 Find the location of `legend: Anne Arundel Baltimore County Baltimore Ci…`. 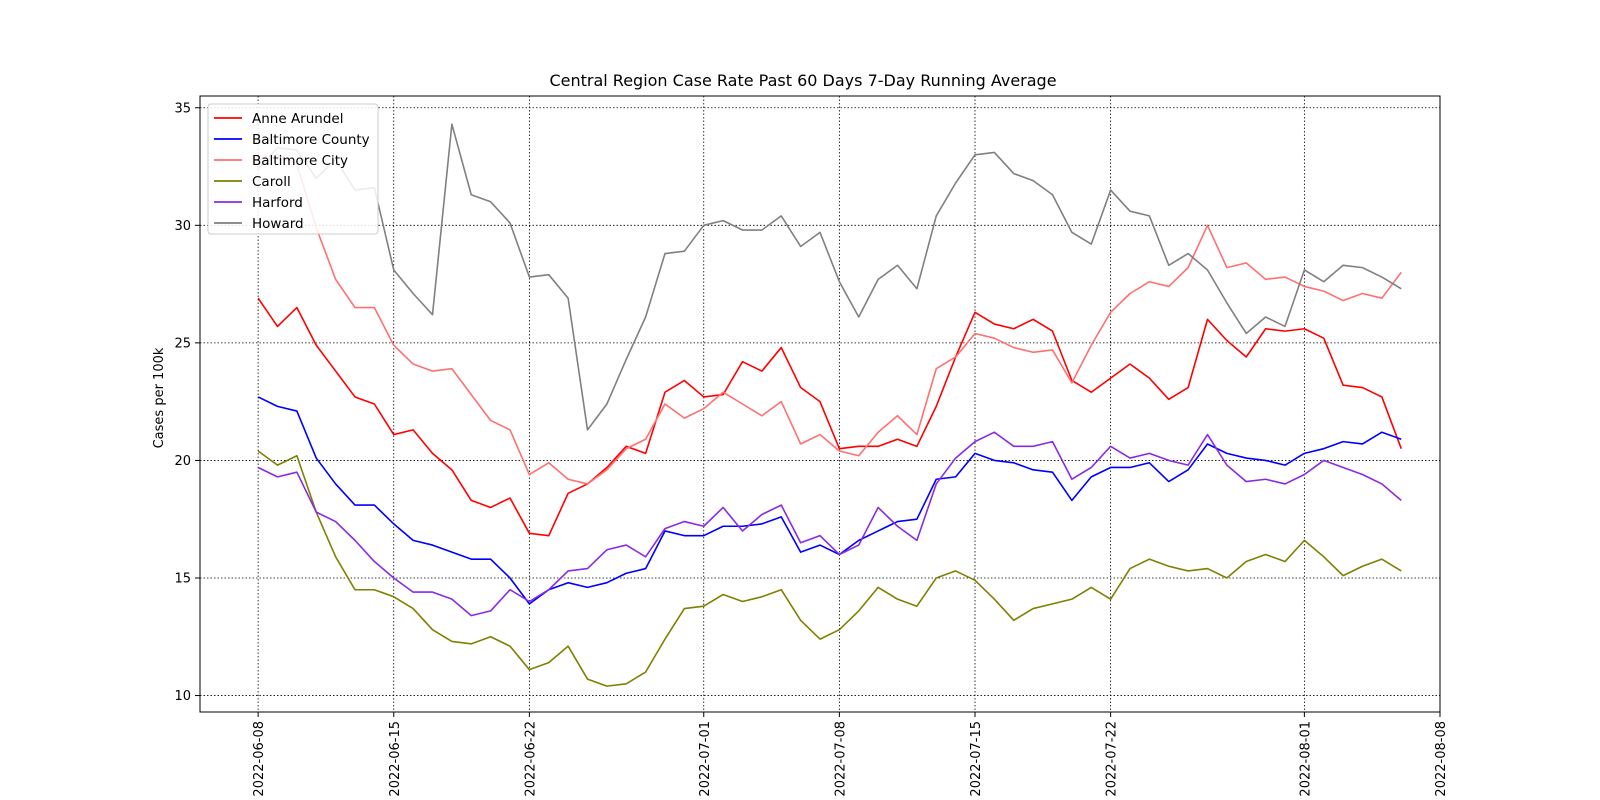

legend: Anne Arundel Baltimore County Baltimore Ci… is located at coordinates (293, 169).